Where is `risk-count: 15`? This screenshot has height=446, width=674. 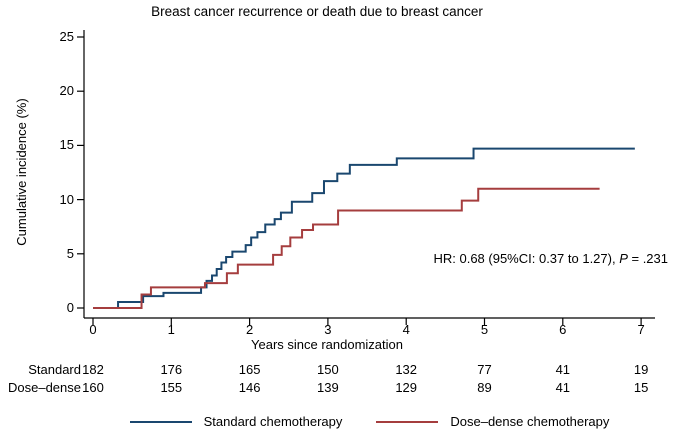 risk-count: 15 is located at coordinates (641, 387).